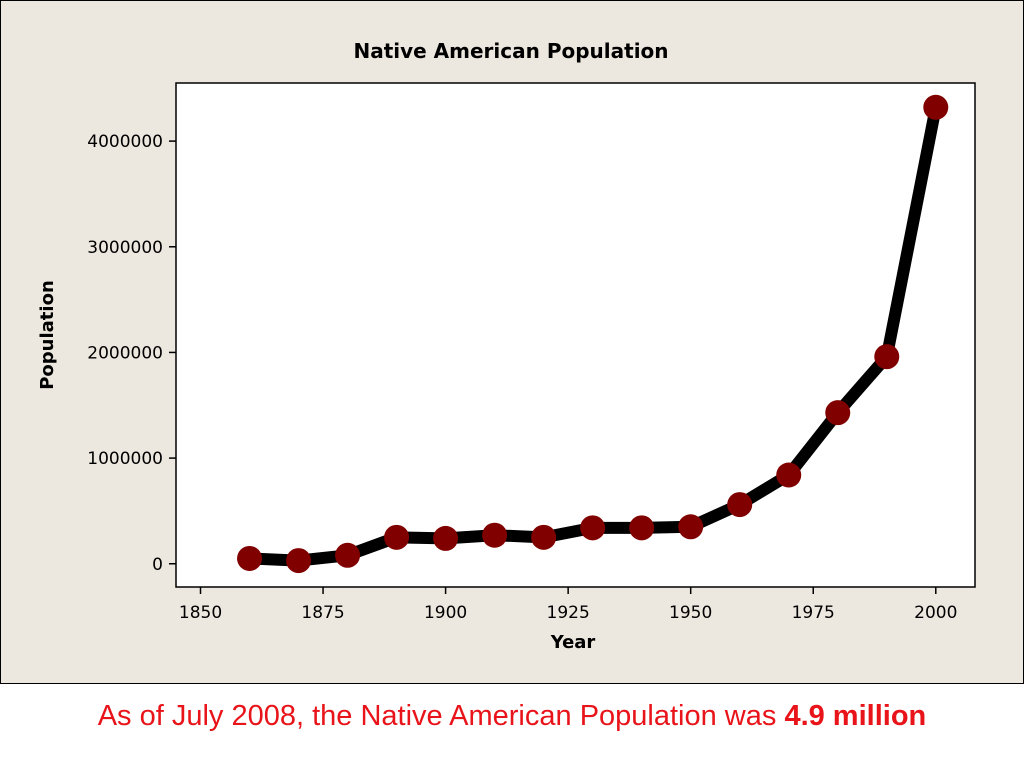 The width and height of the screenshot is (1024, 768). I want to click on y-axis: 0 1000000 2000000 3000000 4000000, so click(131, 353).